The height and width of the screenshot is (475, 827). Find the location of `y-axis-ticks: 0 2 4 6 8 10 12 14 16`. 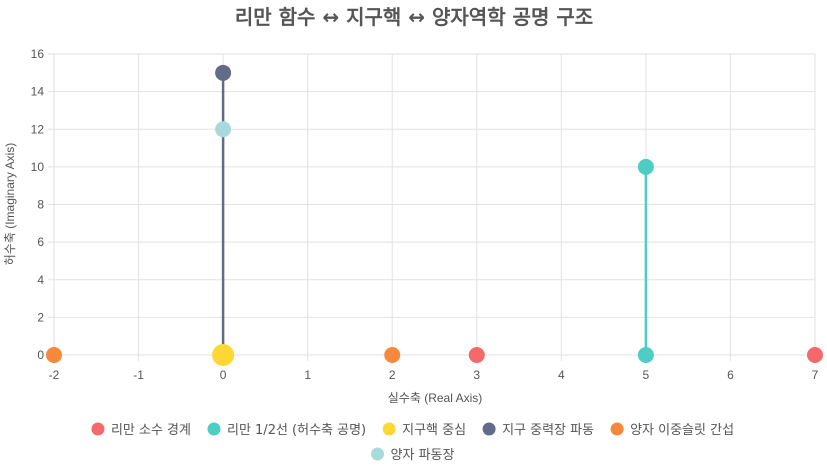

y-axis-ticks: 0 2 4 6 8 10 12 14 16 is located at coordinates (38, 204).